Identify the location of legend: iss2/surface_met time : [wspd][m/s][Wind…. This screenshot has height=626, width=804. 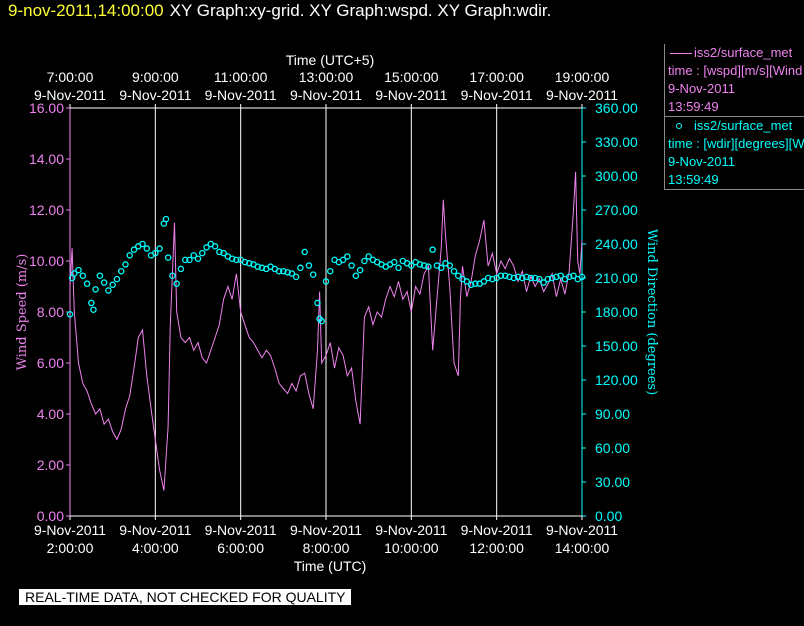
(734, 117).